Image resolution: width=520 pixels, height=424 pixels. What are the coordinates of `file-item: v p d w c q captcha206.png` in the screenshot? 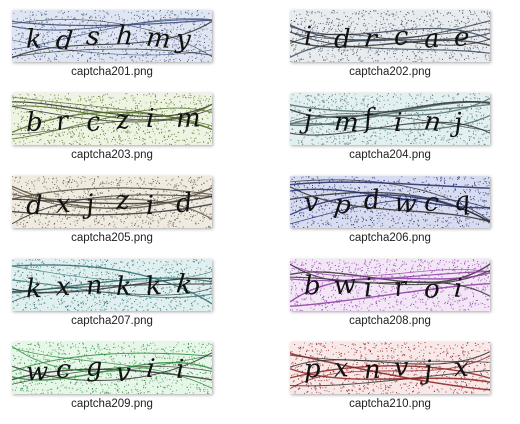 It's located at (387, 215).